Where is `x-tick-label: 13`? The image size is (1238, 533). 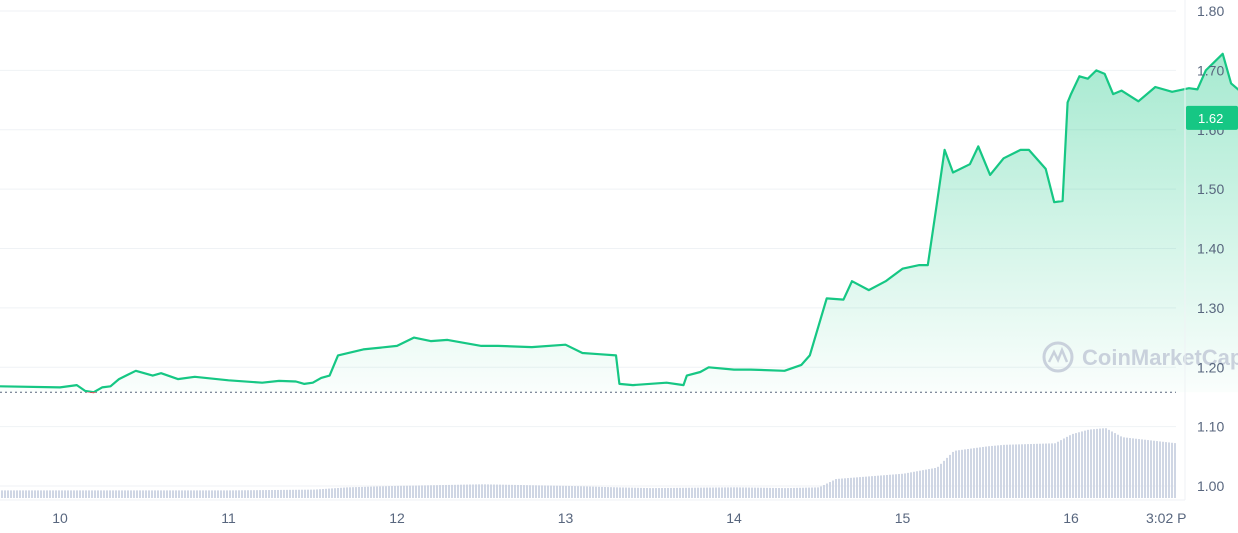
x-tick-label: 13 is located at coordinates (566, 518).